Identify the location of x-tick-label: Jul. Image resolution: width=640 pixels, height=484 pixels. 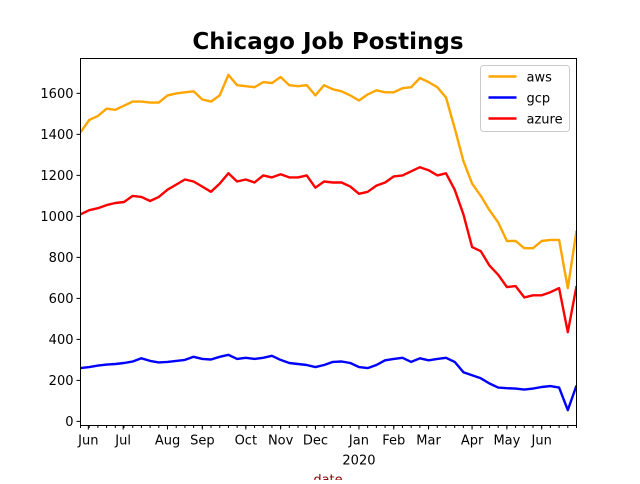
(122, 441).